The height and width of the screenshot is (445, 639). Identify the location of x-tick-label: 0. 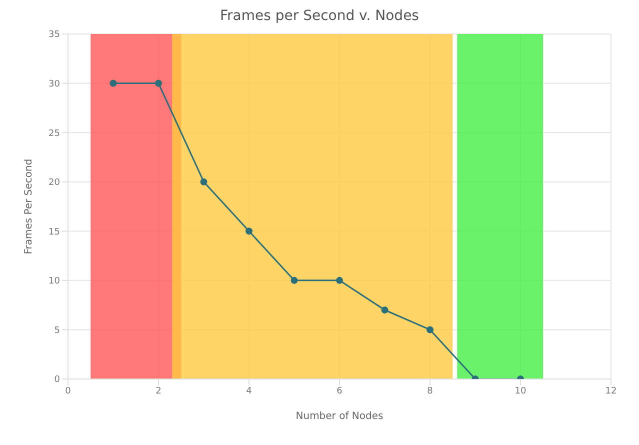
(68, 391).